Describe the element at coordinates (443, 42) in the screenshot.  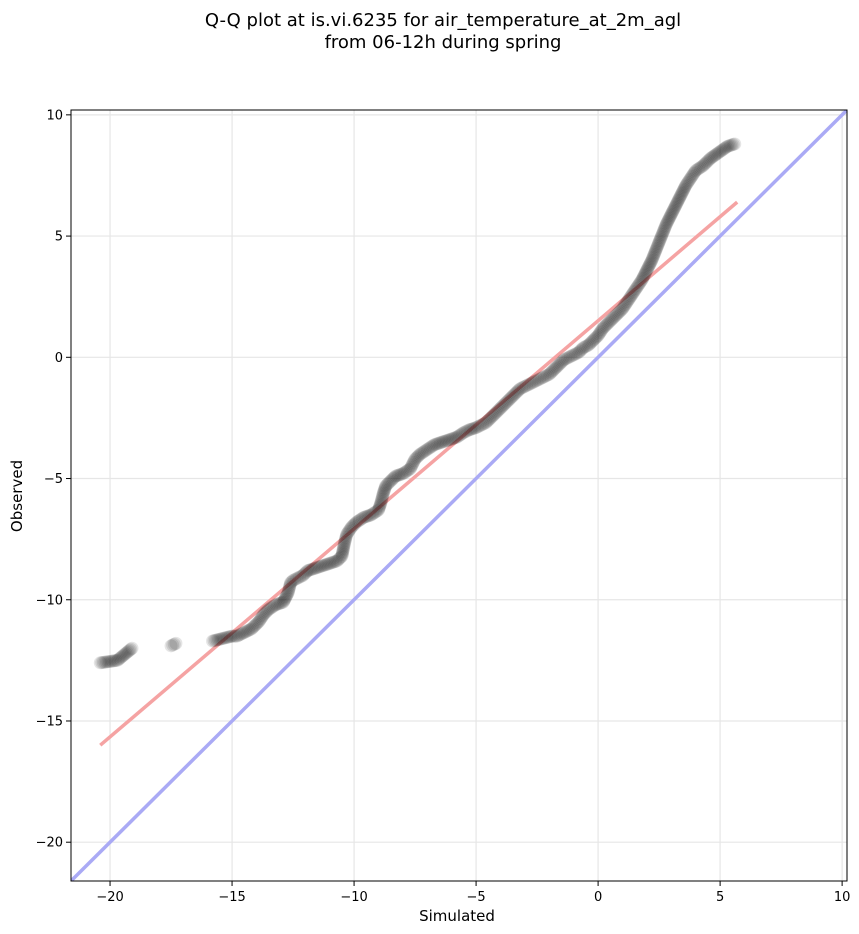
I see `chart-title-line-2: from 06-12h during spring` at that location.